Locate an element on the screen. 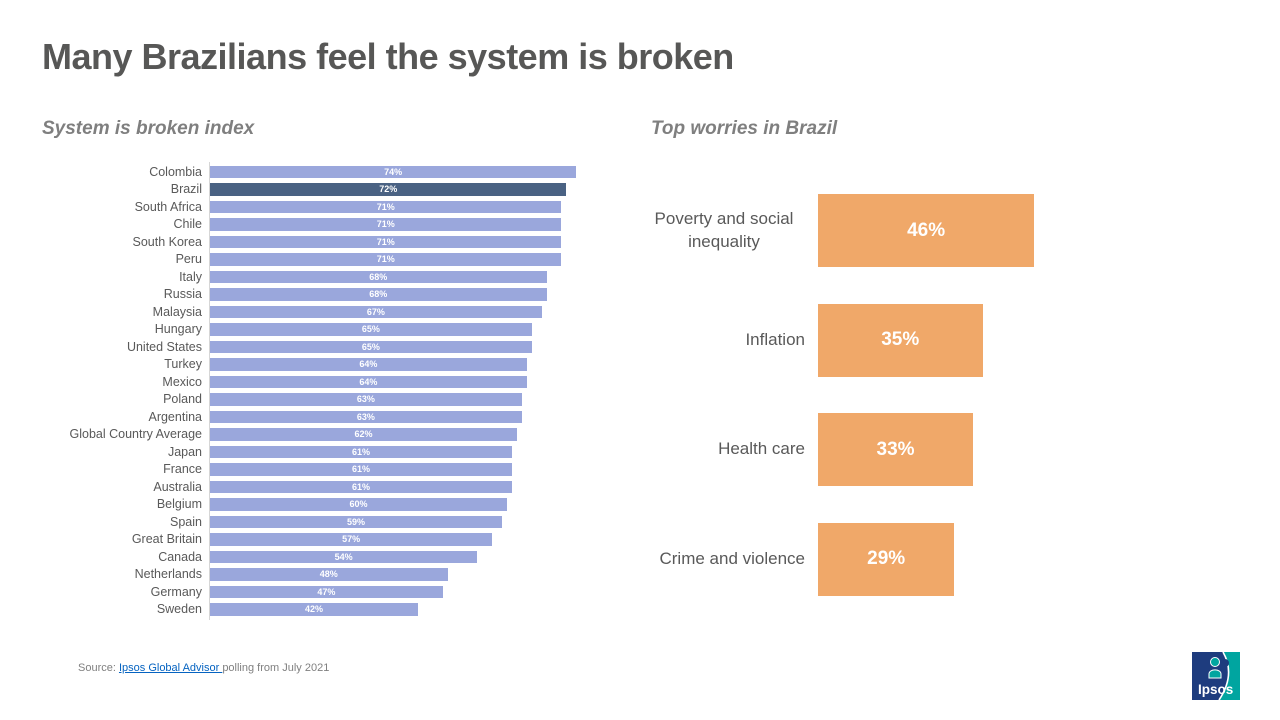 This screenshot has height=720, width=1280. country-label: Australia is located at coordinates (177, 486).